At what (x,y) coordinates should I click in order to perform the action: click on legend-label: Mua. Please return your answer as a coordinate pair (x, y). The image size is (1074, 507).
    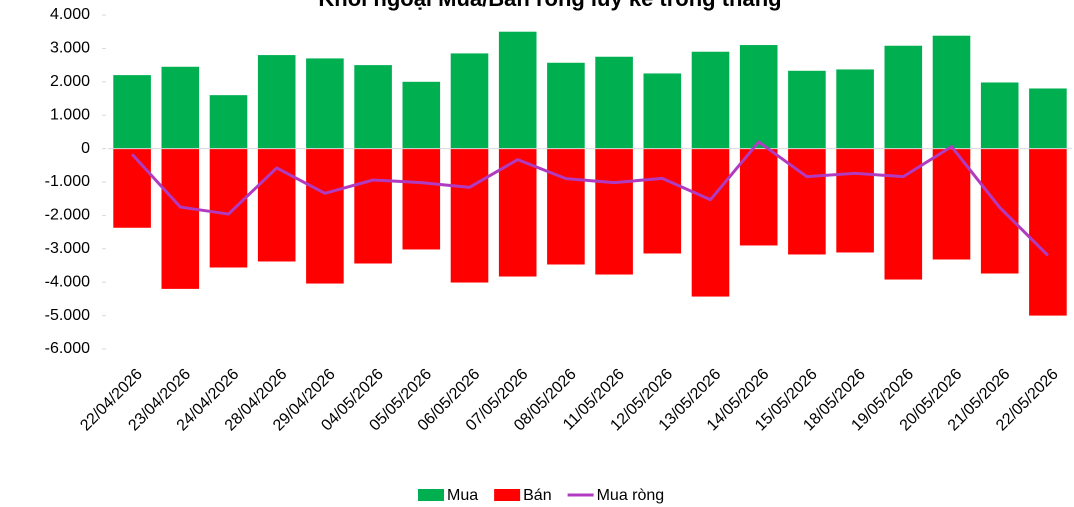
    Looking at the image, I should click on (462, 495).